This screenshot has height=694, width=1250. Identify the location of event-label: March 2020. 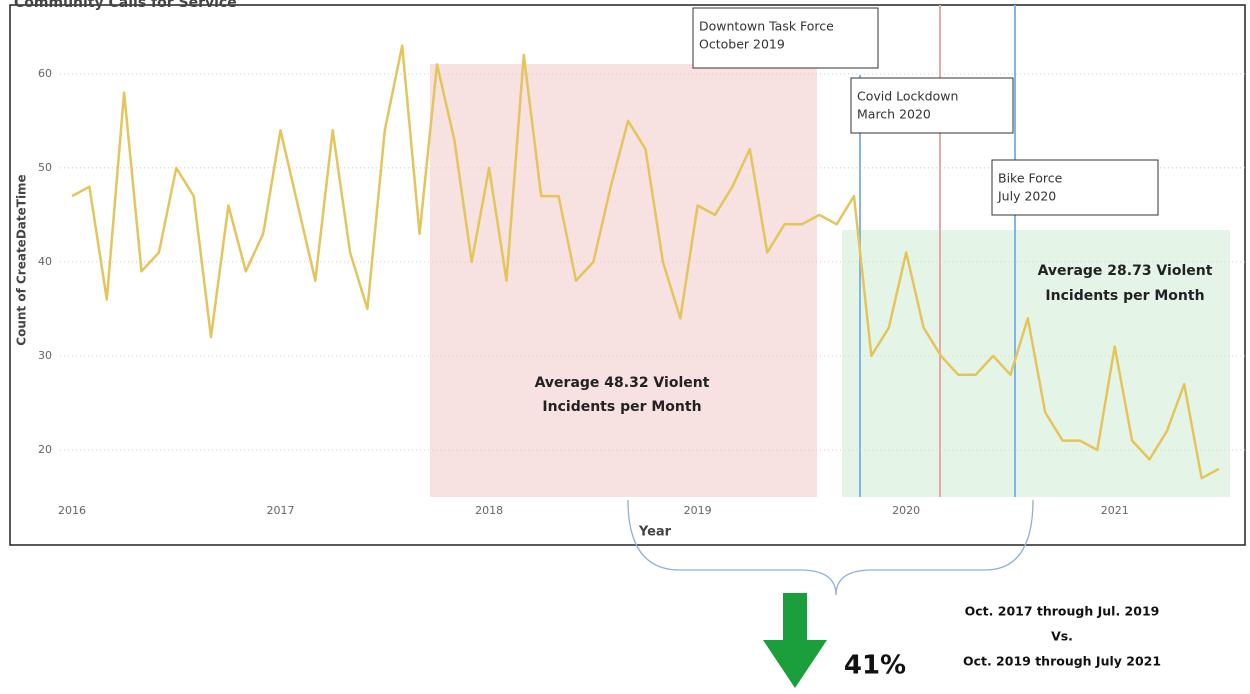
(894, 114).